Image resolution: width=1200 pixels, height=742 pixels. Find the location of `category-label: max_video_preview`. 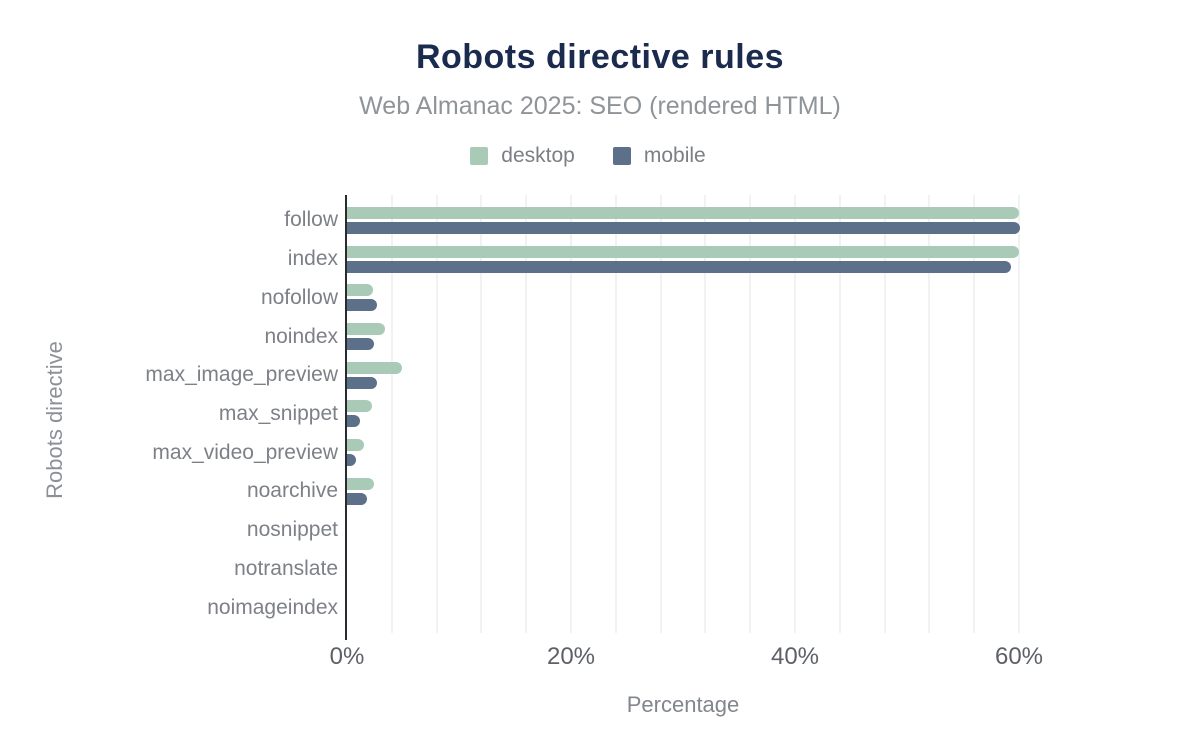

category-label: max_video_preview is located at coordinates (245, 452).